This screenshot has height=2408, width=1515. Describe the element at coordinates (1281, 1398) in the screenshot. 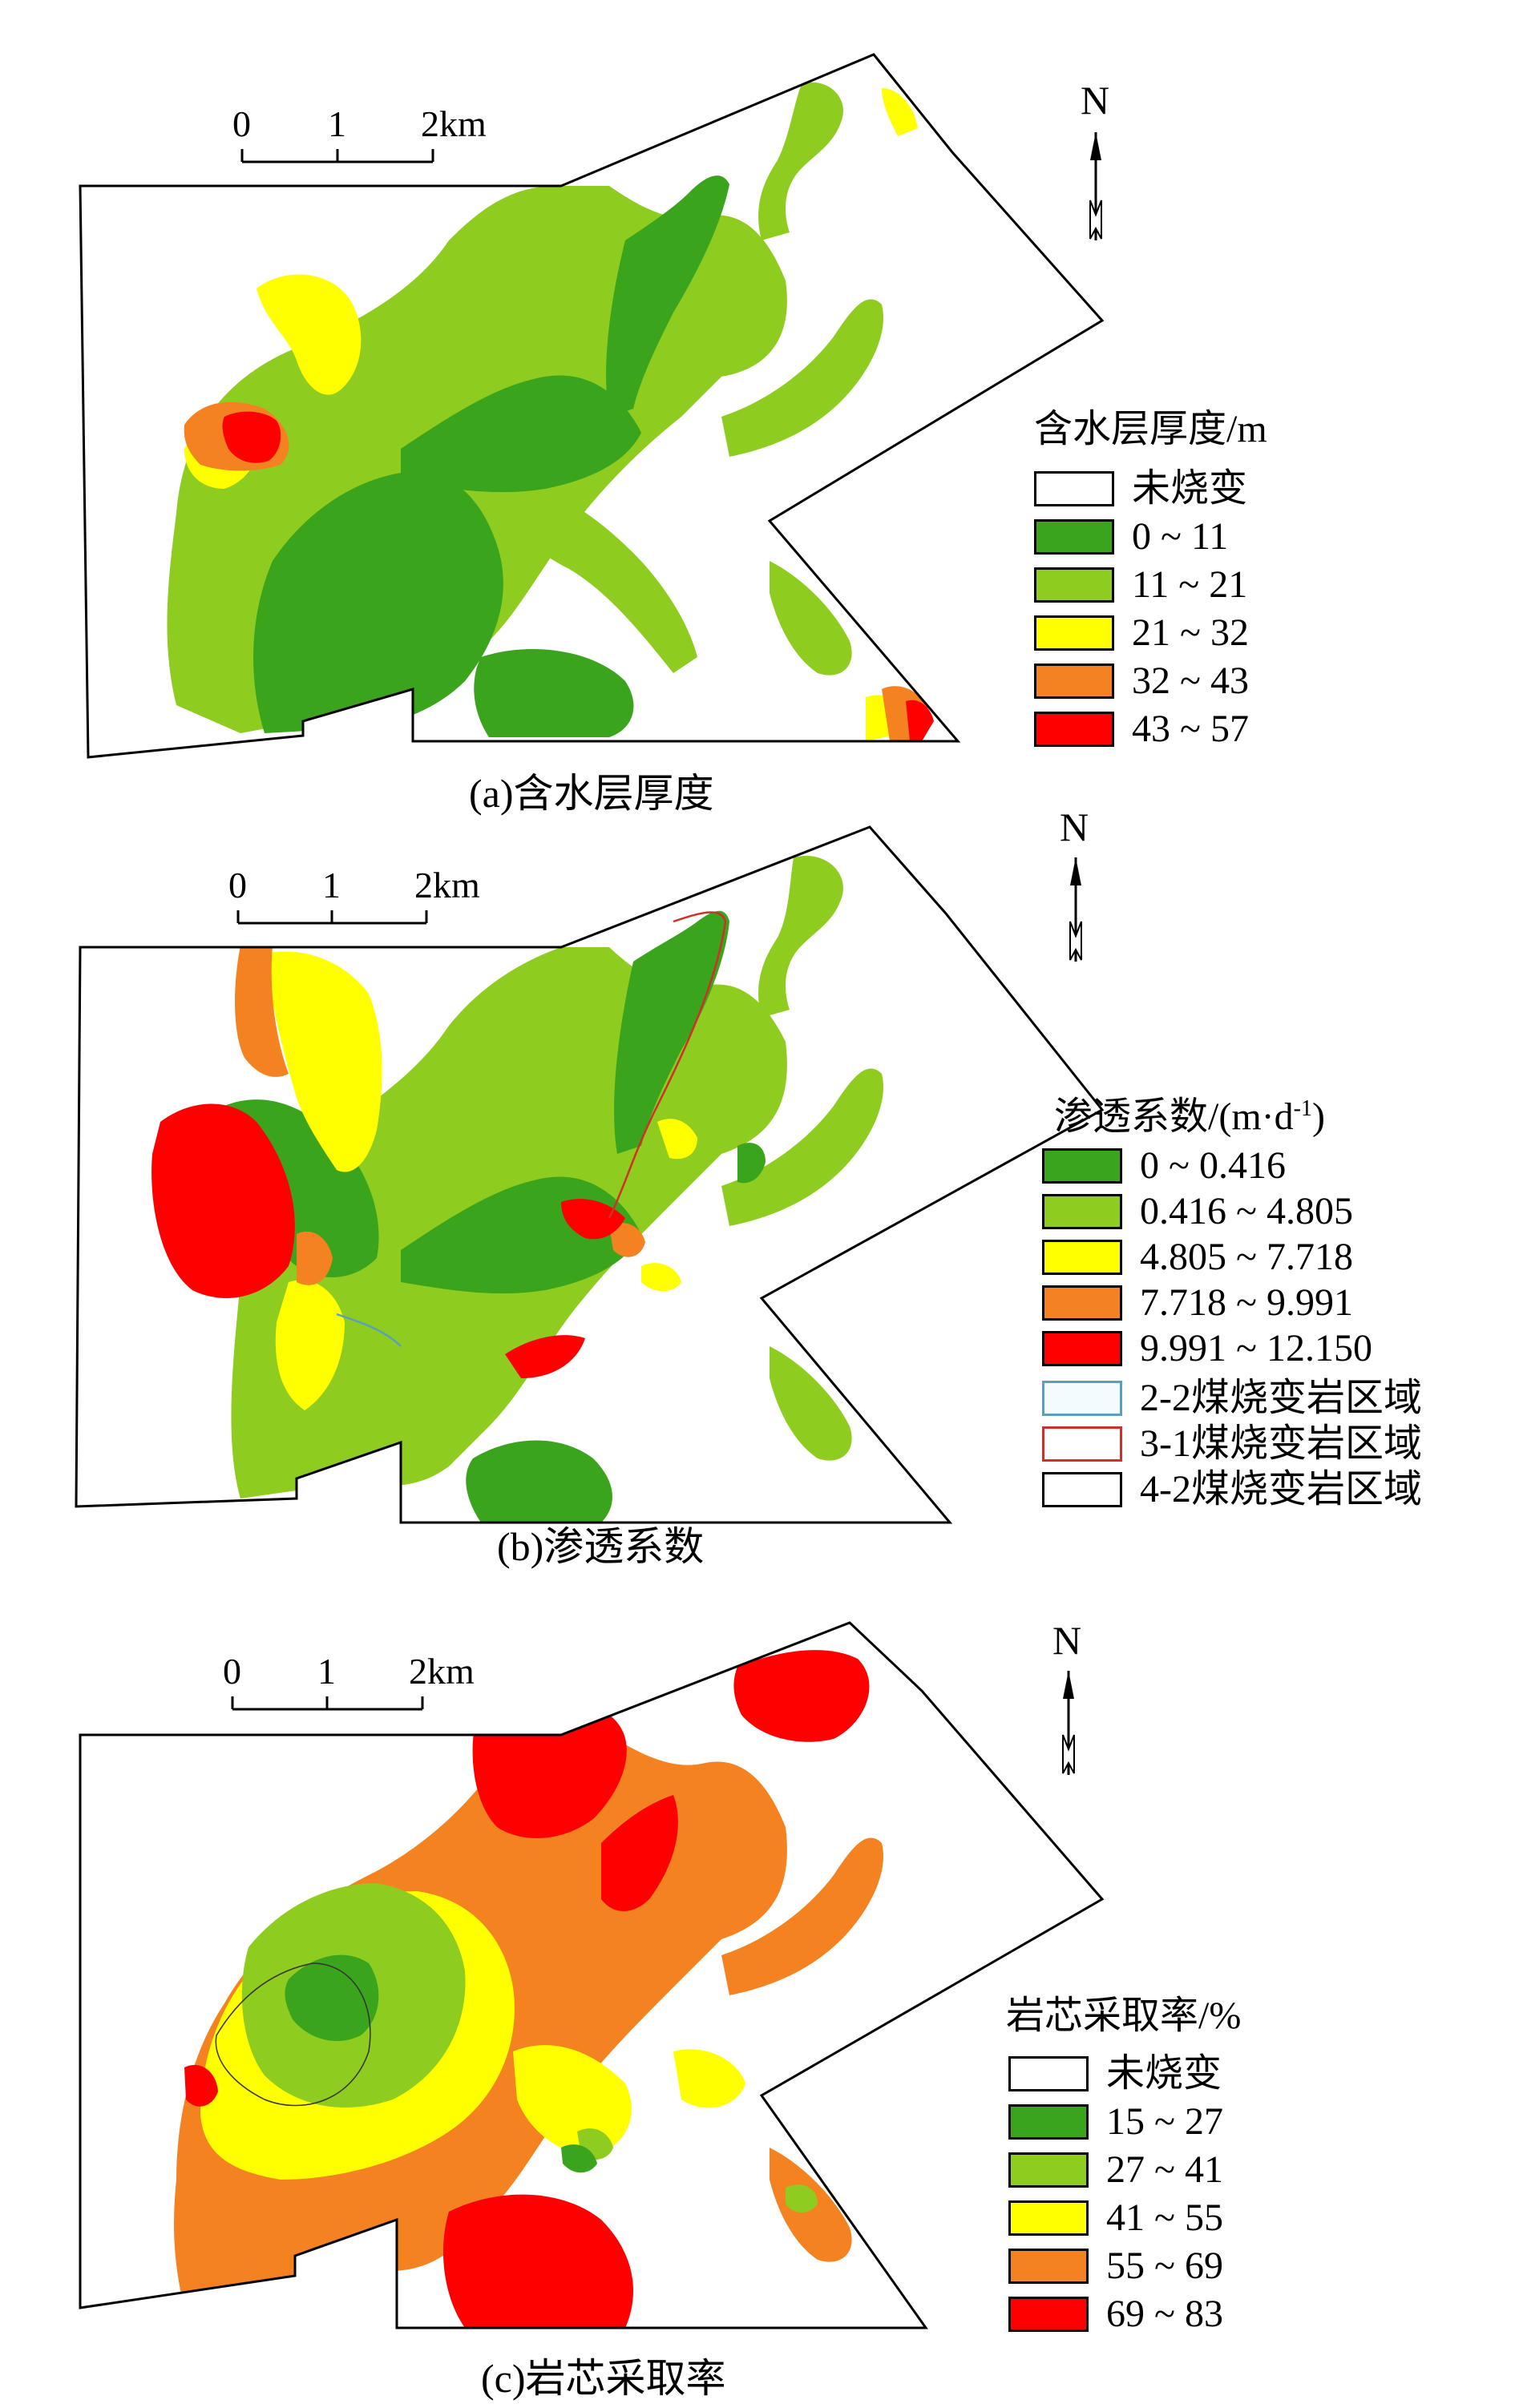

I see `legend-label: 2-2煤烧变岩区域` at that location.